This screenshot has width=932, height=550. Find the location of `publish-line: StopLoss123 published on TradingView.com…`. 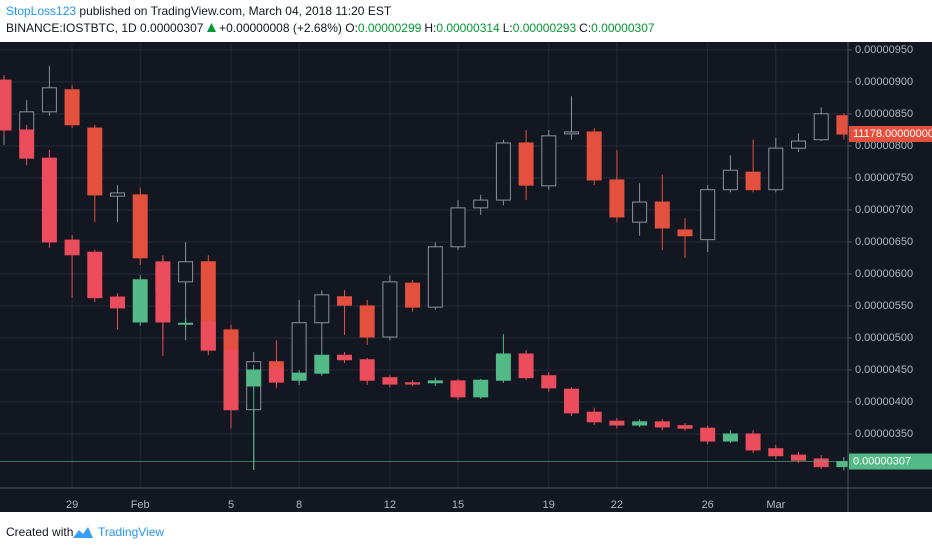

publish-line: StopLoss123 published on TradingView.com… is located at coordinates (198, 11).